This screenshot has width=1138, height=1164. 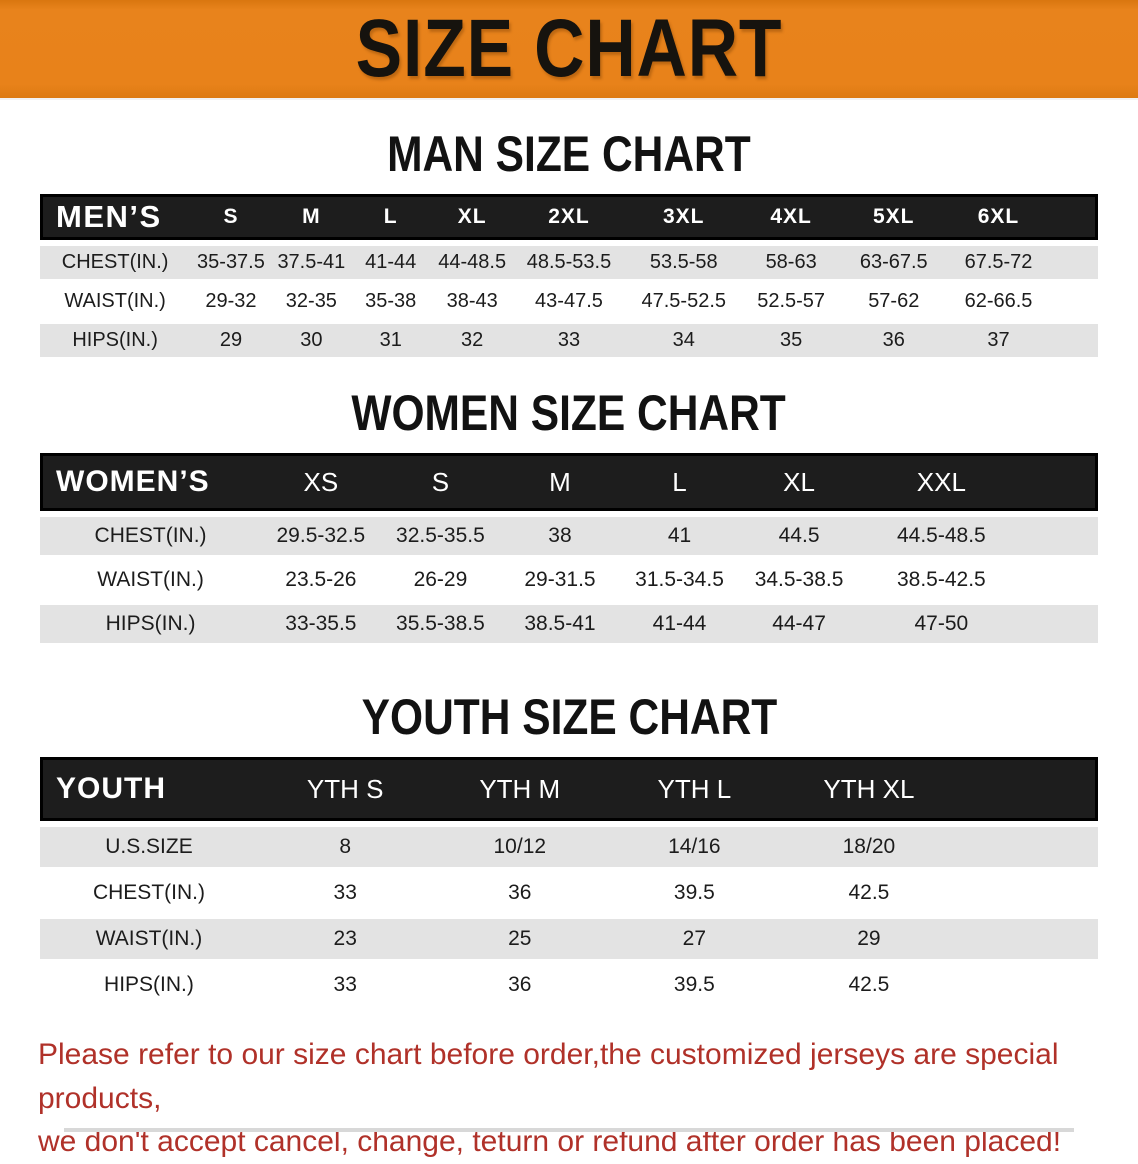 I want to click on men-section-heading: MAN SIZE CHART, so click(x=569, y=141).